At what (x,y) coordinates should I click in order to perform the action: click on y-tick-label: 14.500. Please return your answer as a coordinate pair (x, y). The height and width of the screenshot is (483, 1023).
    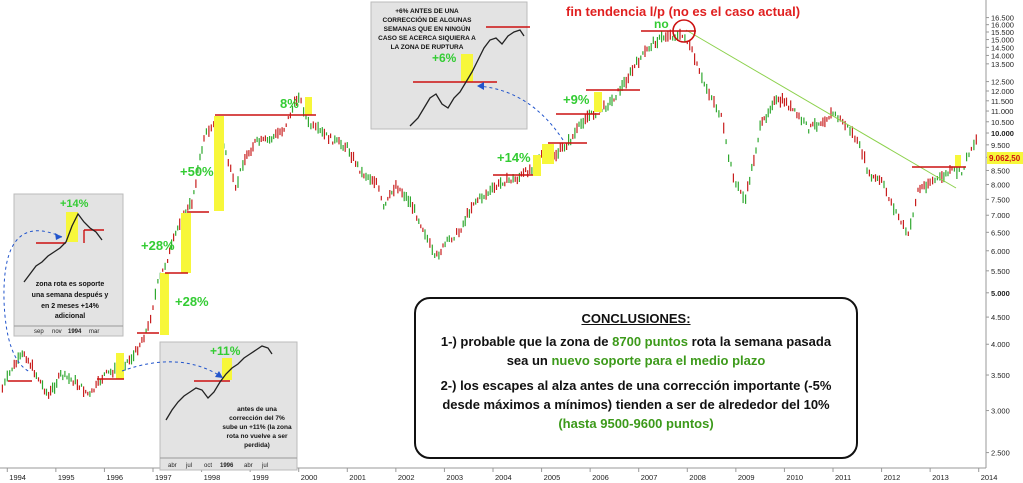
    Looking at the image, I should click on (1002, 47).